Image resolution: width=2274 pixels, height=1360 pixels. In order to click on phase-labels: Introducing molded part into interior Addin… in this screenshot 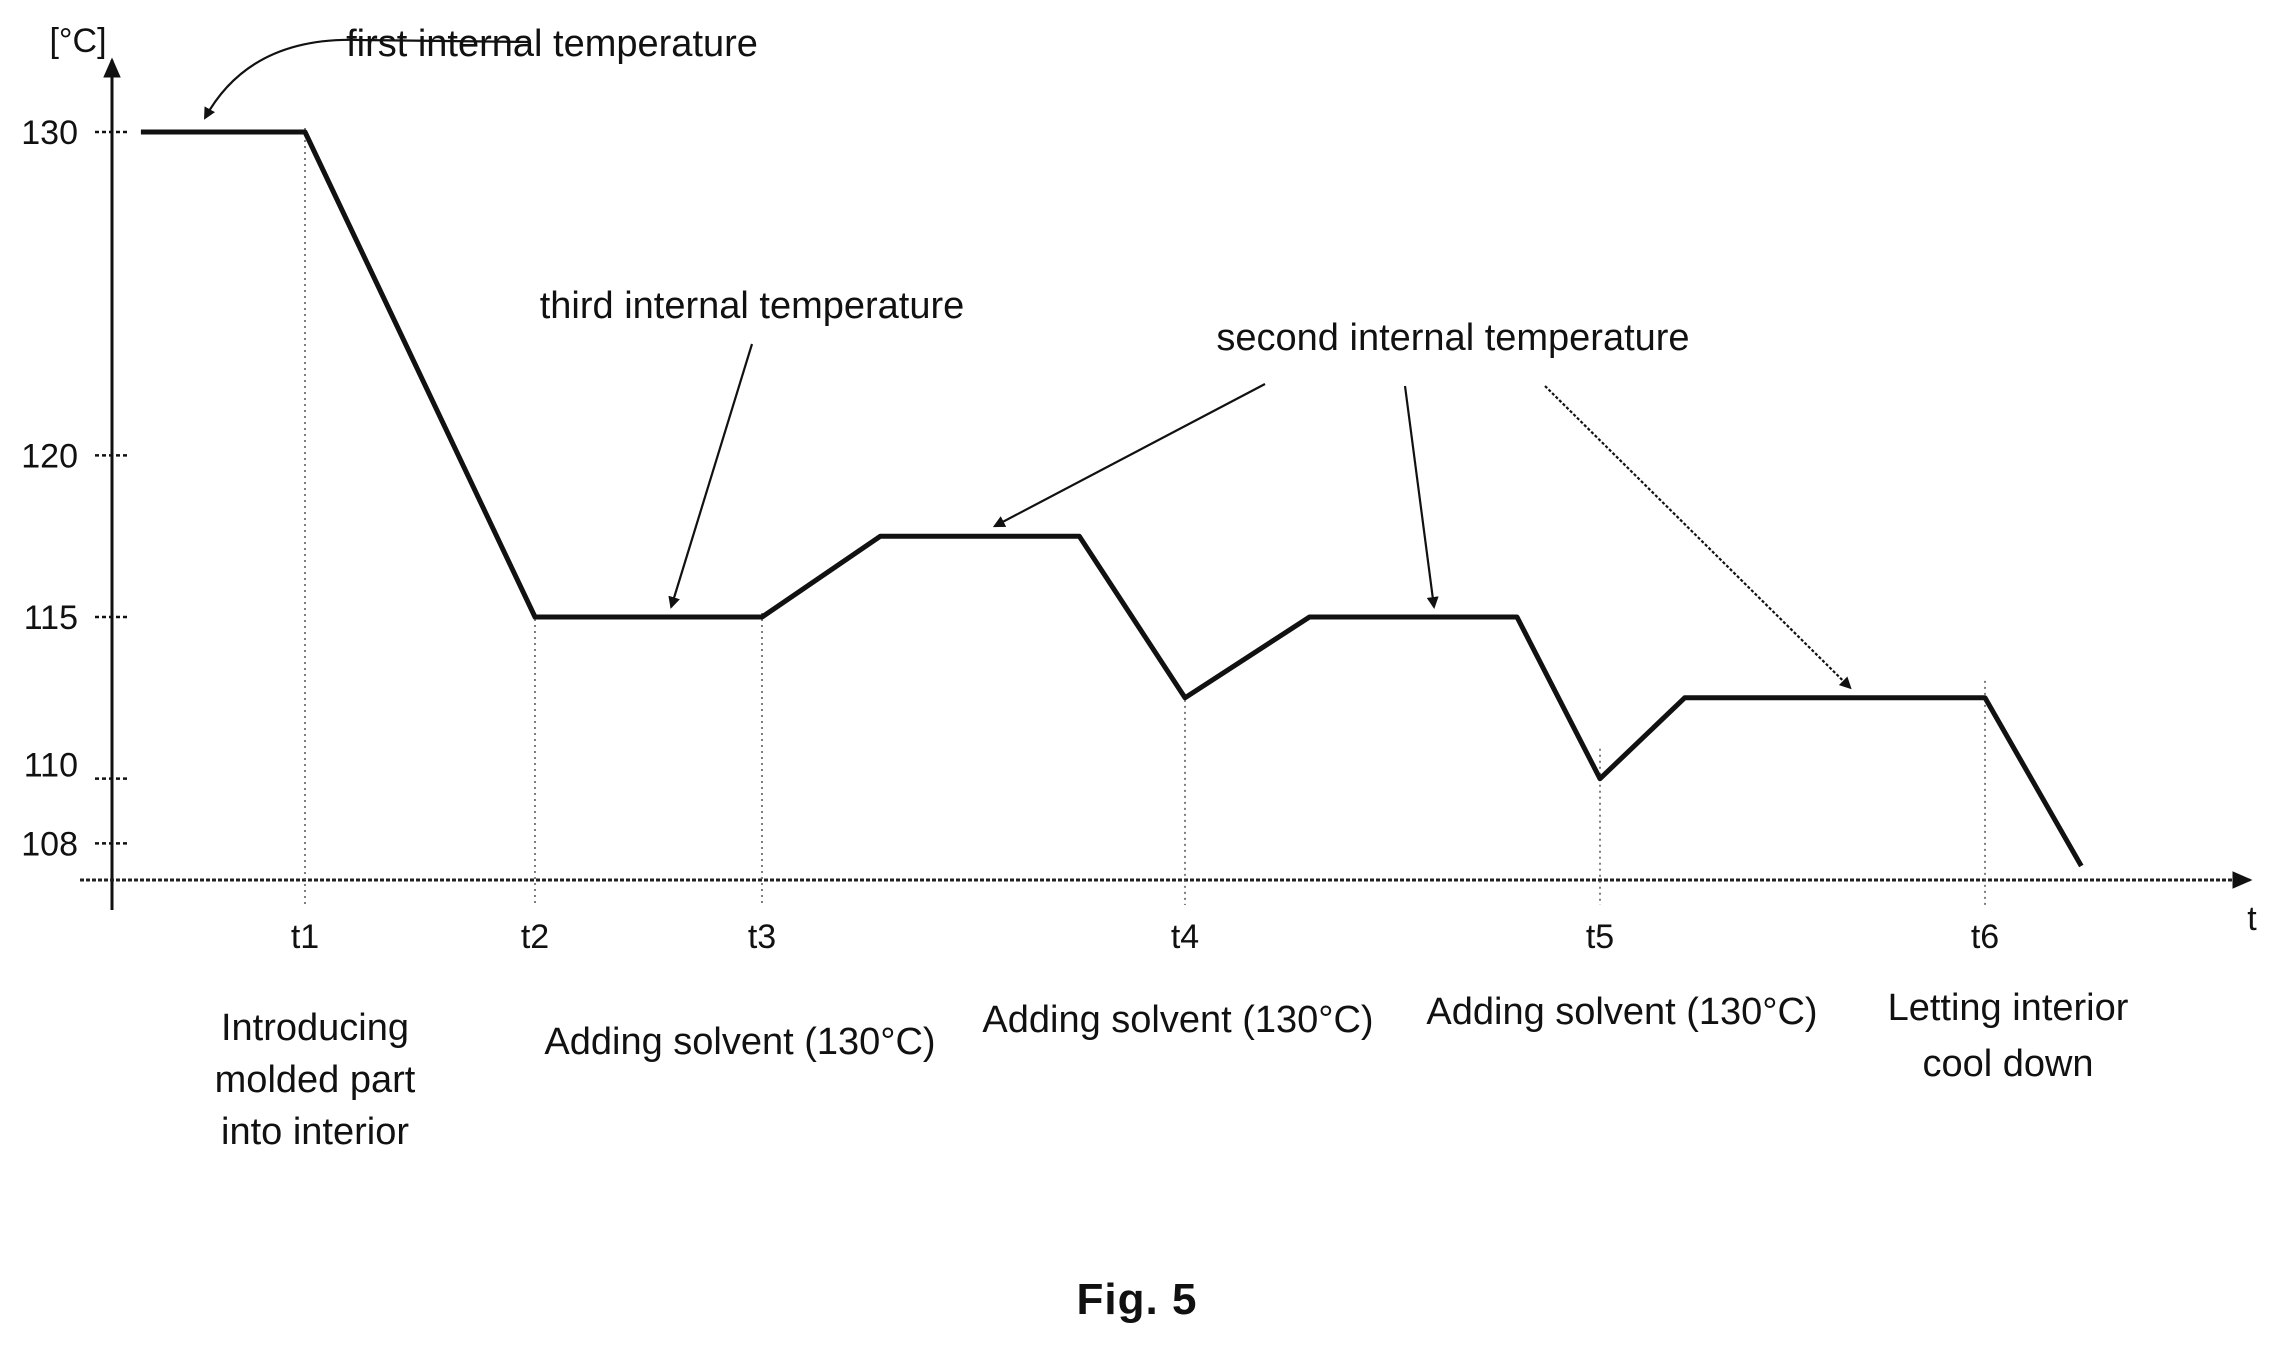, I will do `click(1172, 1070)`.